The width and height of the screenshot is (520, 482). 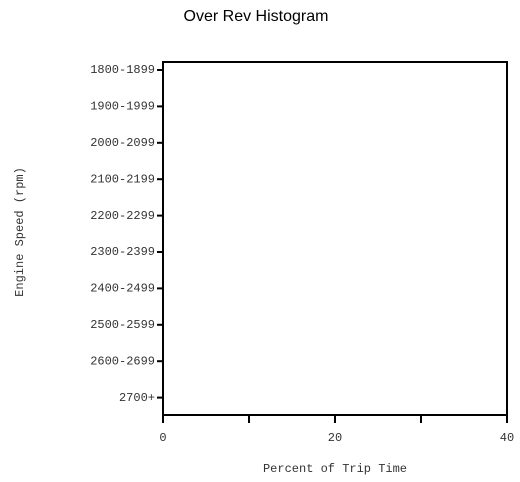 What do you see at coordinates (162, 438) in the screenshot?
I see `x-tick-label: 0` at bounding box center [162, 438].